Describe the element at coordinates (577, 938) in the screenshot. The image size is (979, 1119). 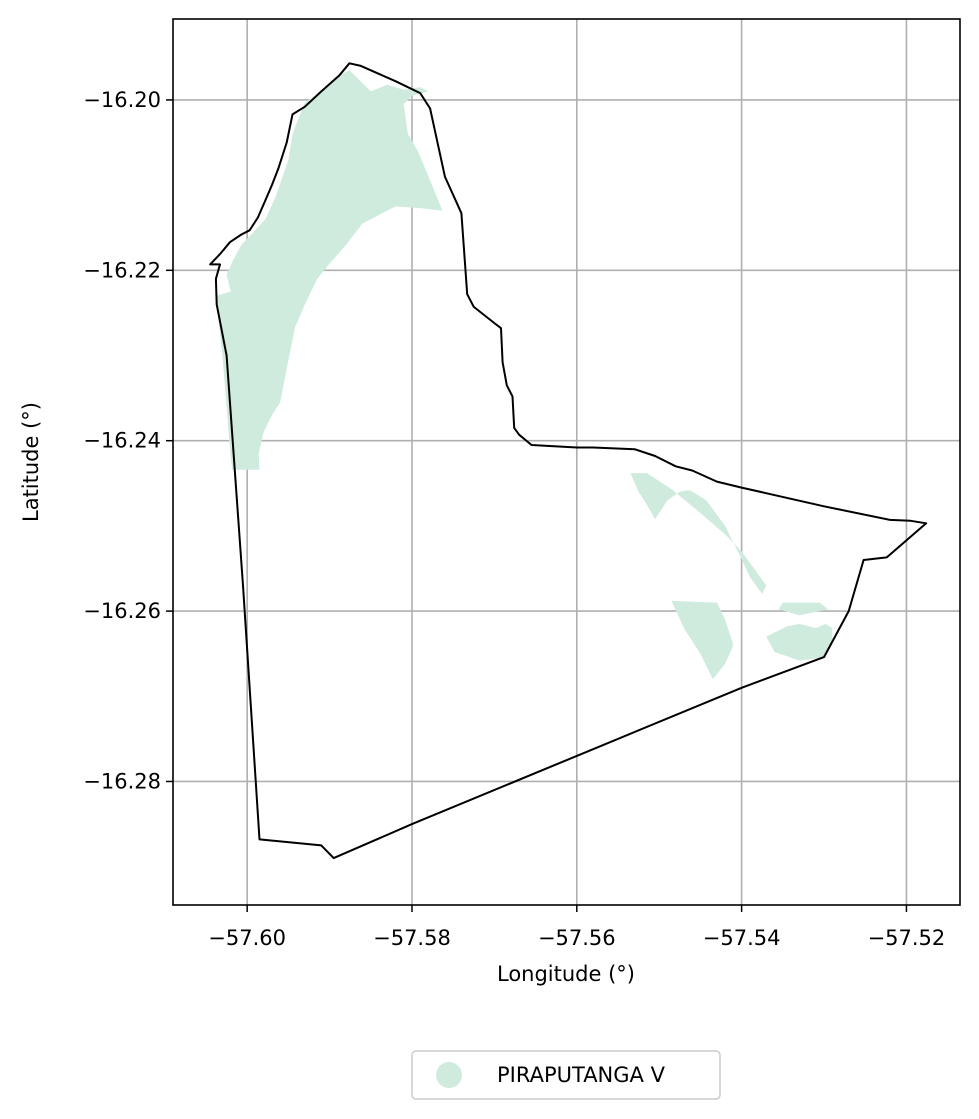
I see `x-tick-label: −57.56` at that location.